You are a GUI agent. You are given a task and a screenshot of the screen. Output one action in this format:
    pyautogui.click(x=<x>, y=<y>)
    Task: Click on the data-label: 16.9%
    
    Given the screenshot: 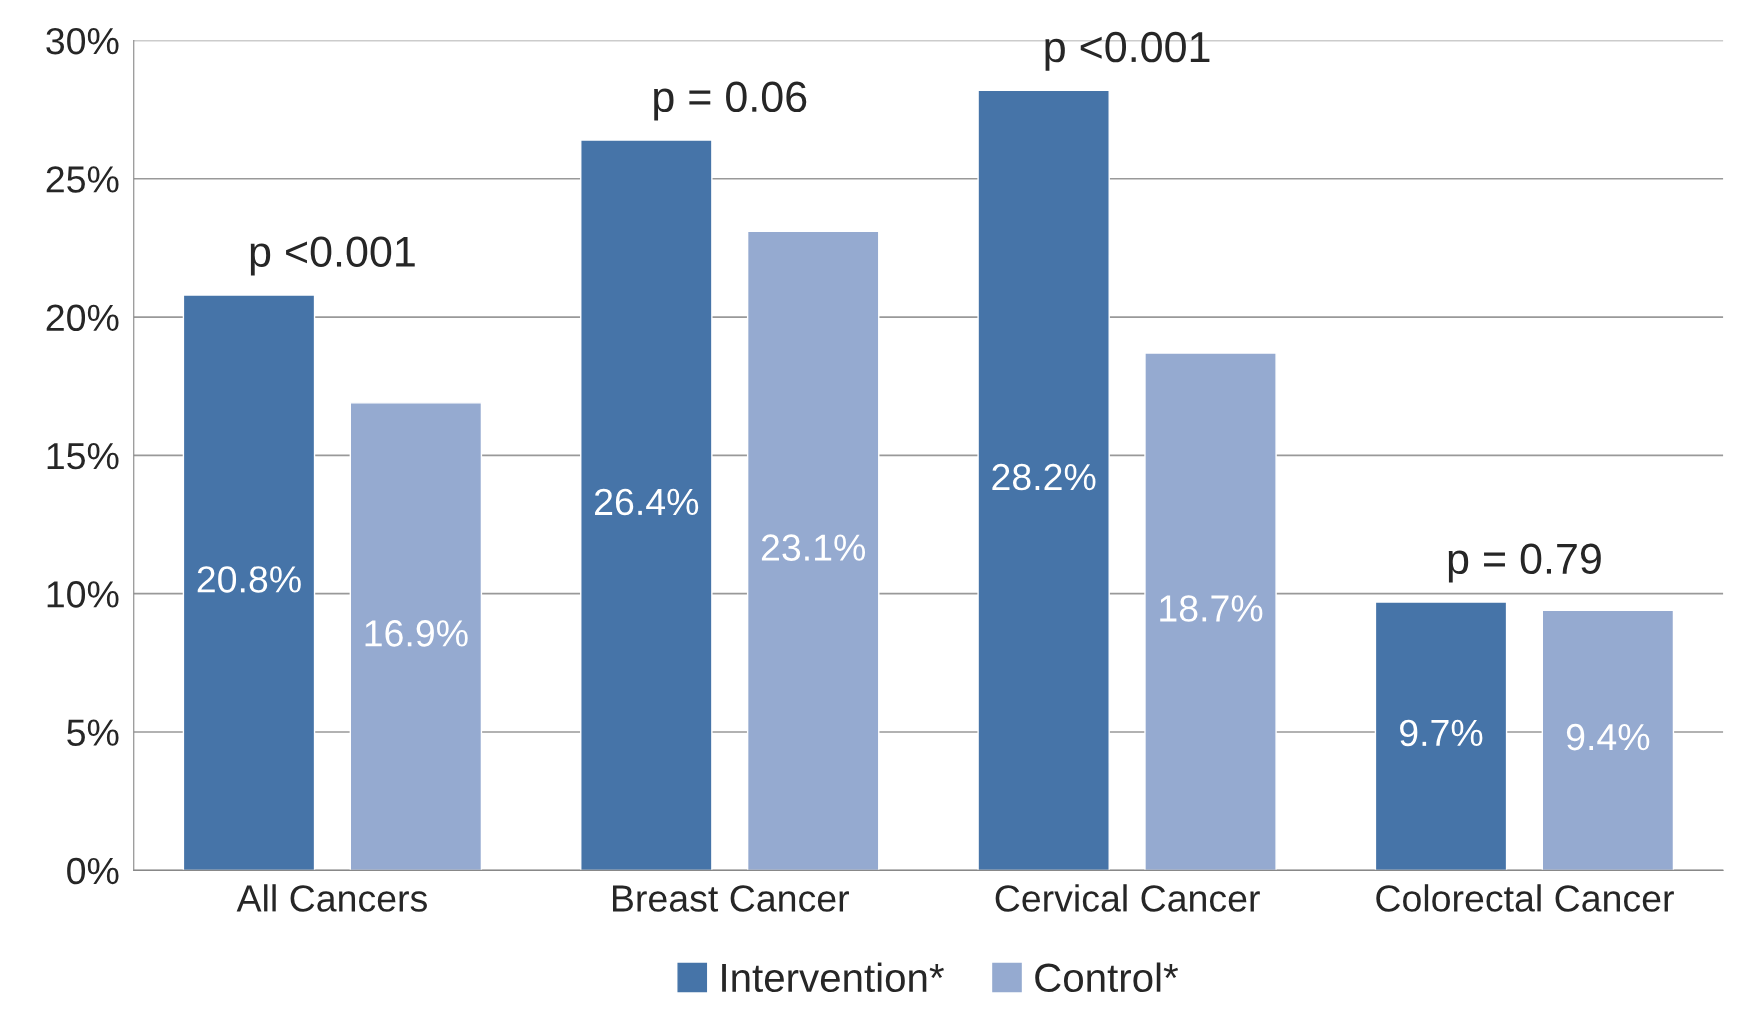 What is the action you would take?
    pyautogui.click(x=416, y=633)
    